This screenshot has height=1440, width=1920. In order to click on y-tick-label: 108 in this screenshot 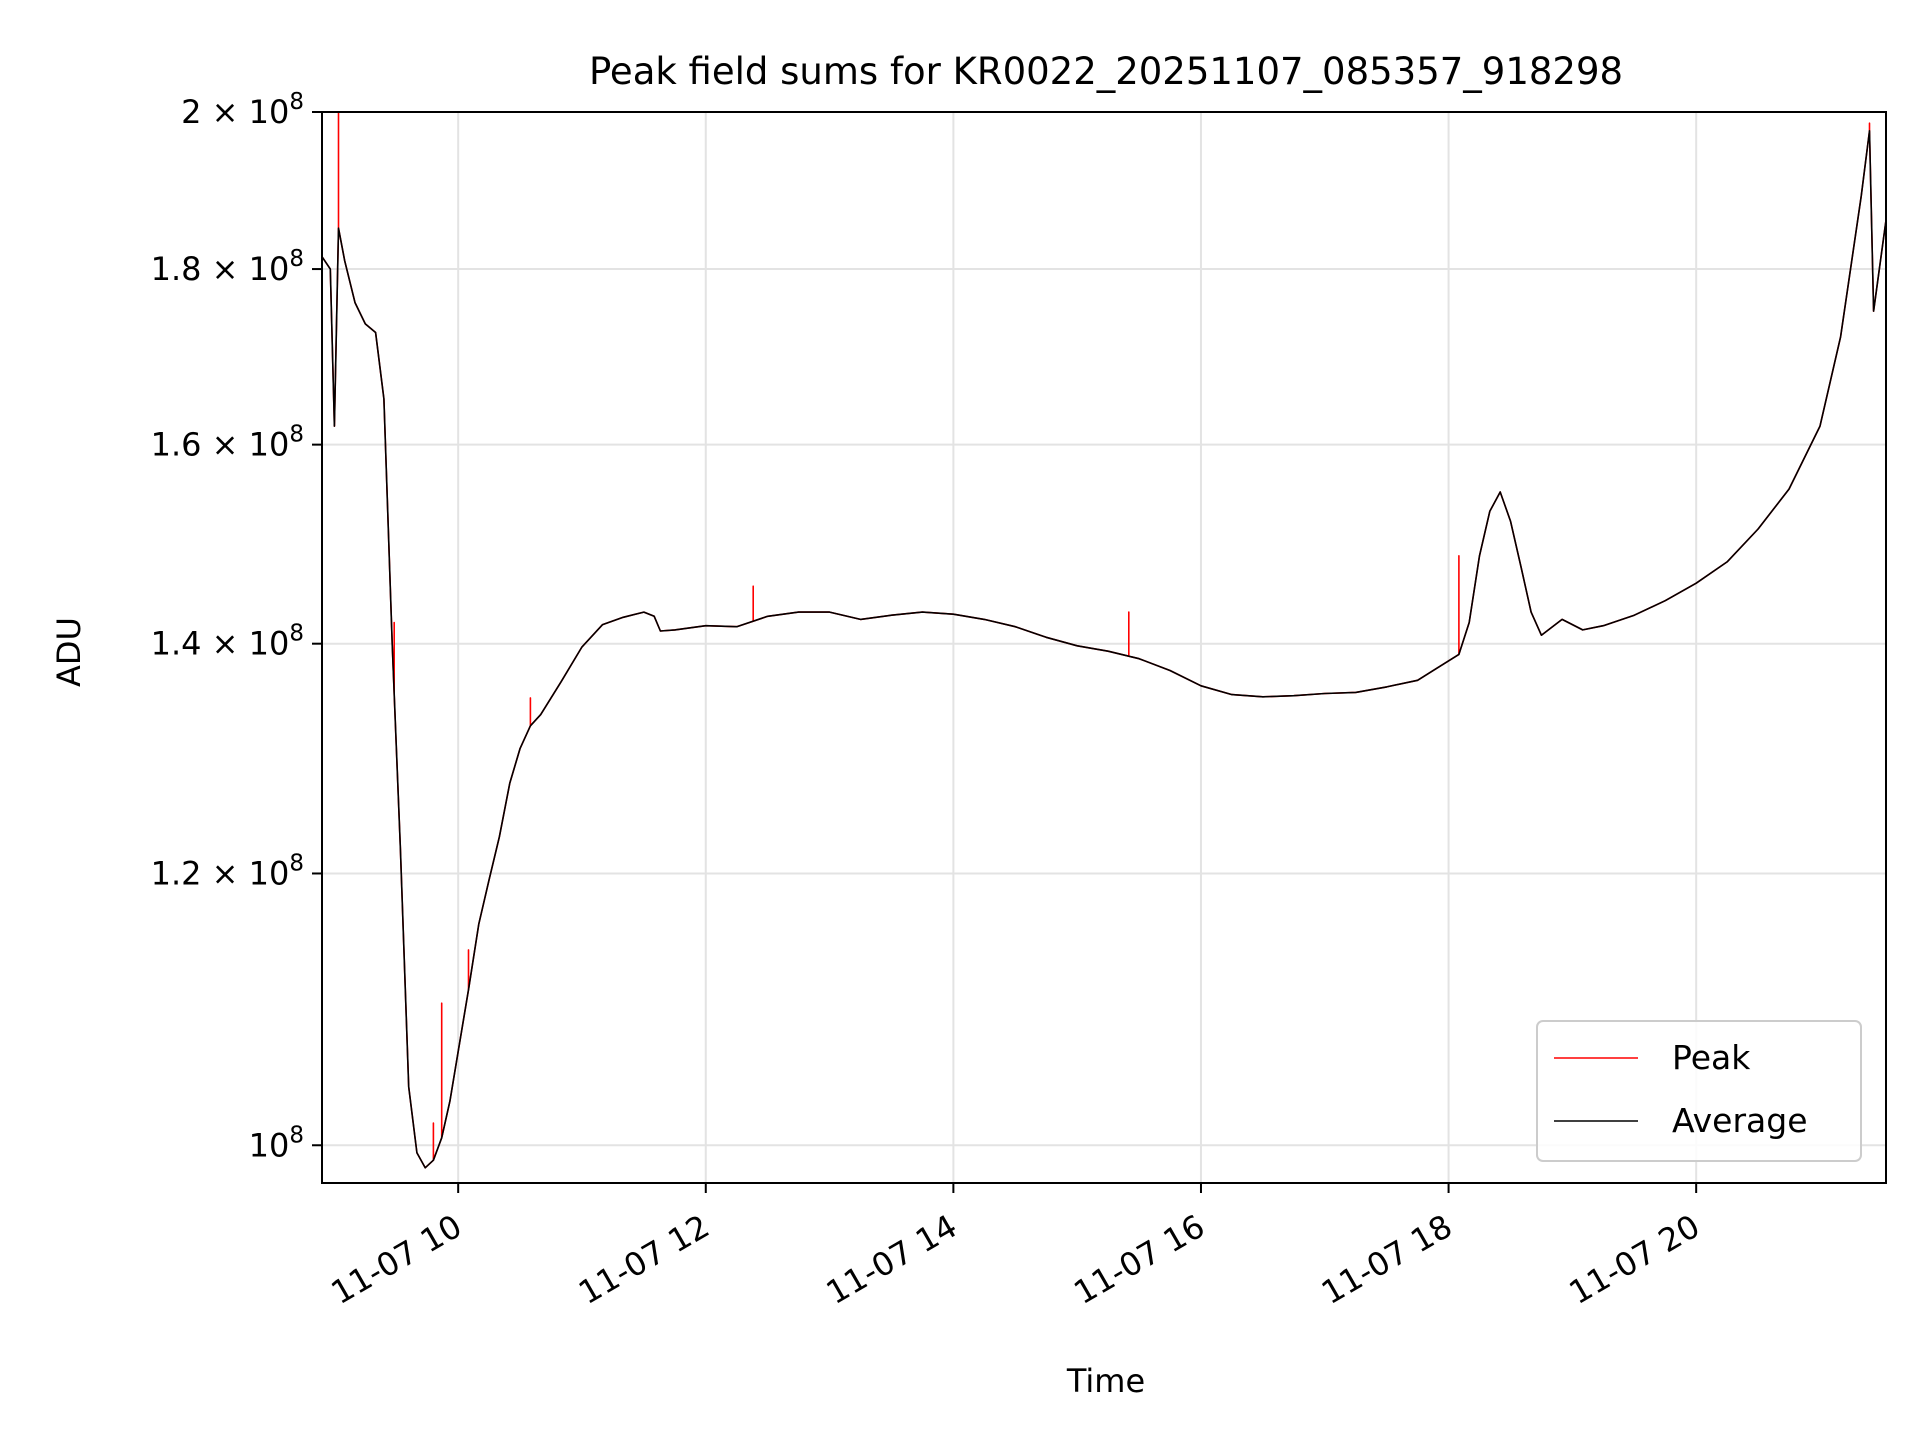, I will do `click(276, 1143)`.